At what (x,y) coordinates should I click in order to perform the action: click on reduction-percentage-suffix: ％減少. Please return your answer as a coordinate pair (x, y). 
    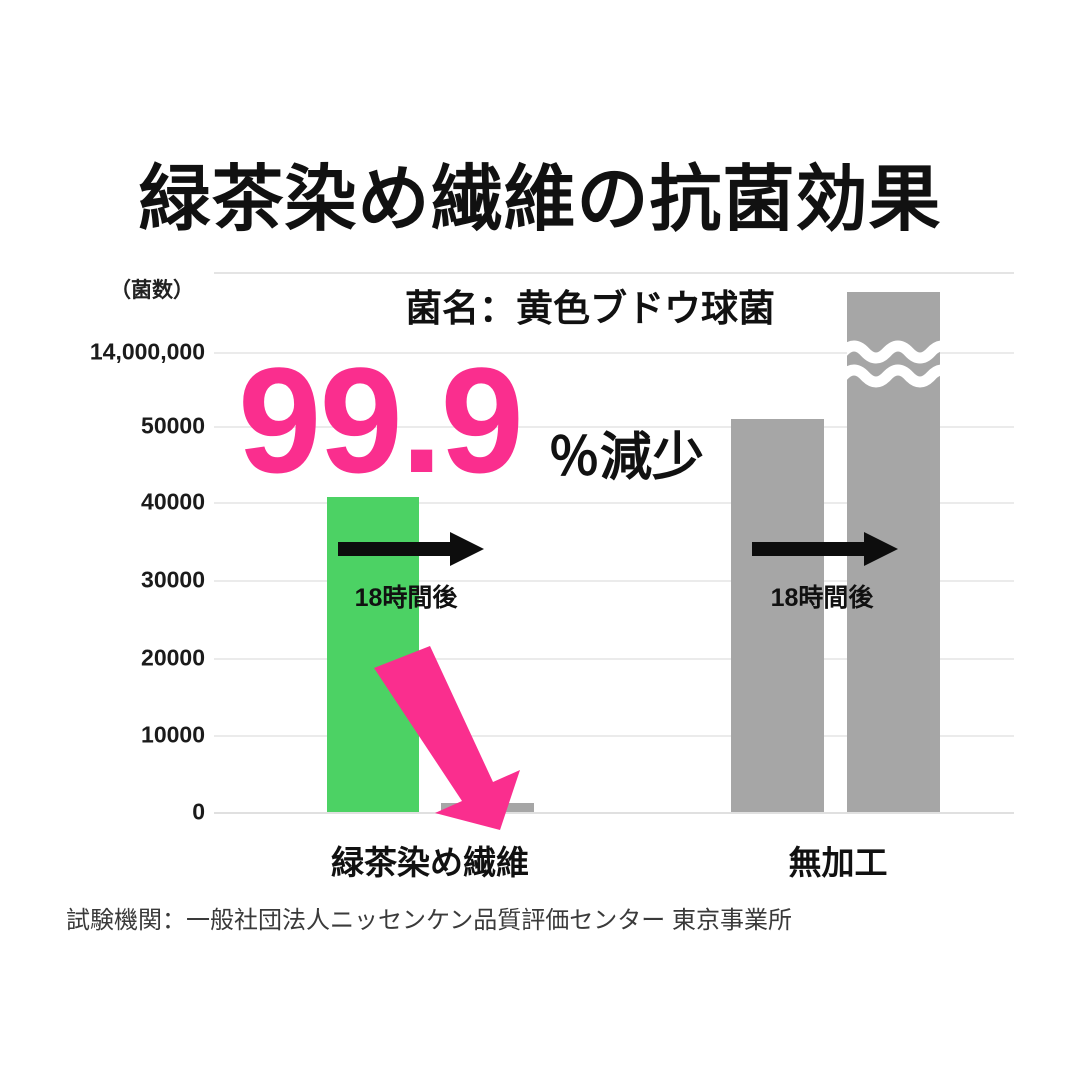
    Looking at the image, I should click on (626, 458).